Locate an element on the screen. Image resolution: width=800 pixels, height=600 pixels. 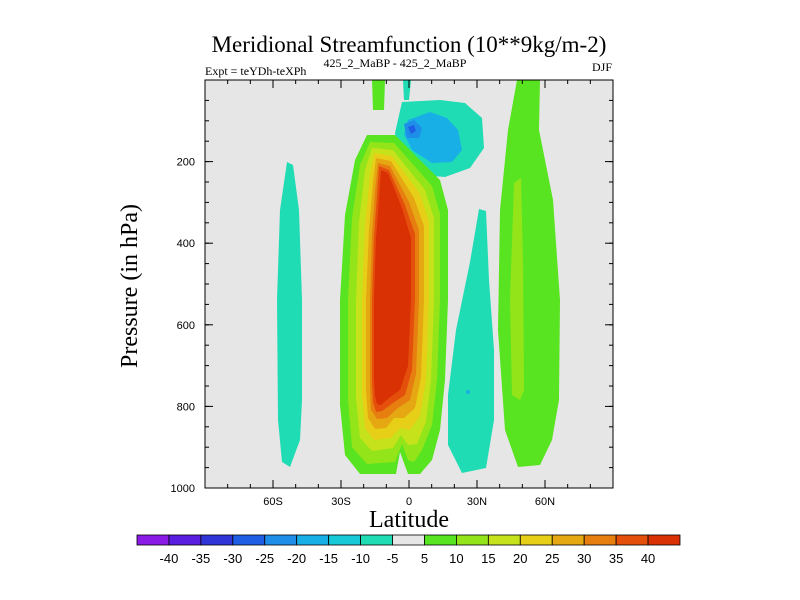
colorbar-label: -5 is located at coordinates (393, 558).